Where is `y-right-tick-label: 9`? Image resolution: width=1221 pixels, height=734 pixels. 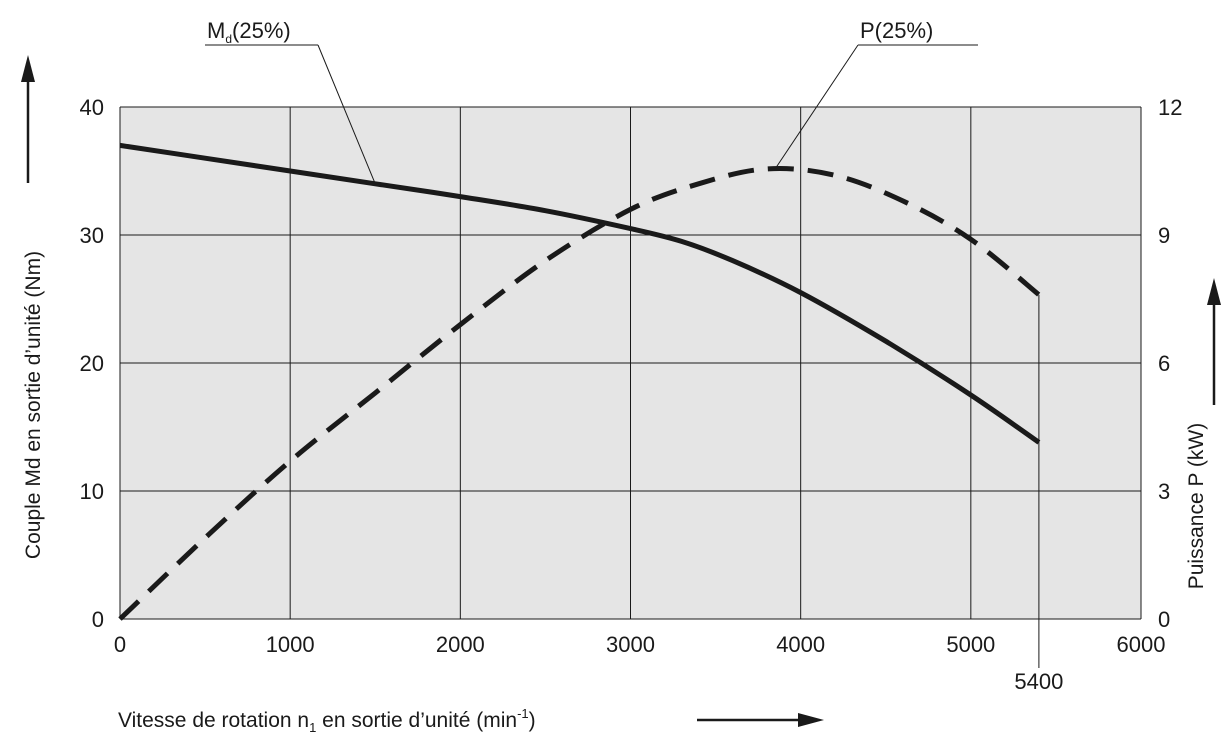
y-right-tick-label: 9 is located at coordinates (1164, 235).